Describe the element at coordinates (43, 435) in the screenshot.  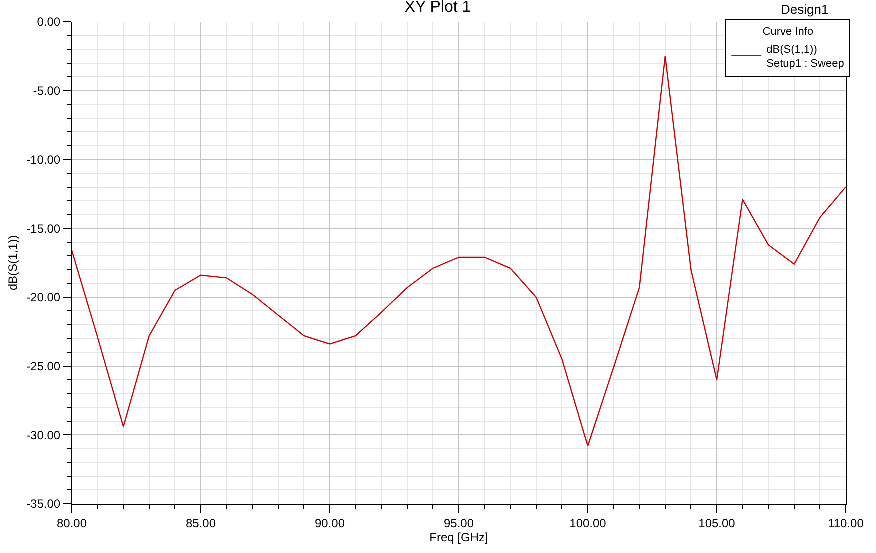
I see `y-tick-label: -30.00` at that location.